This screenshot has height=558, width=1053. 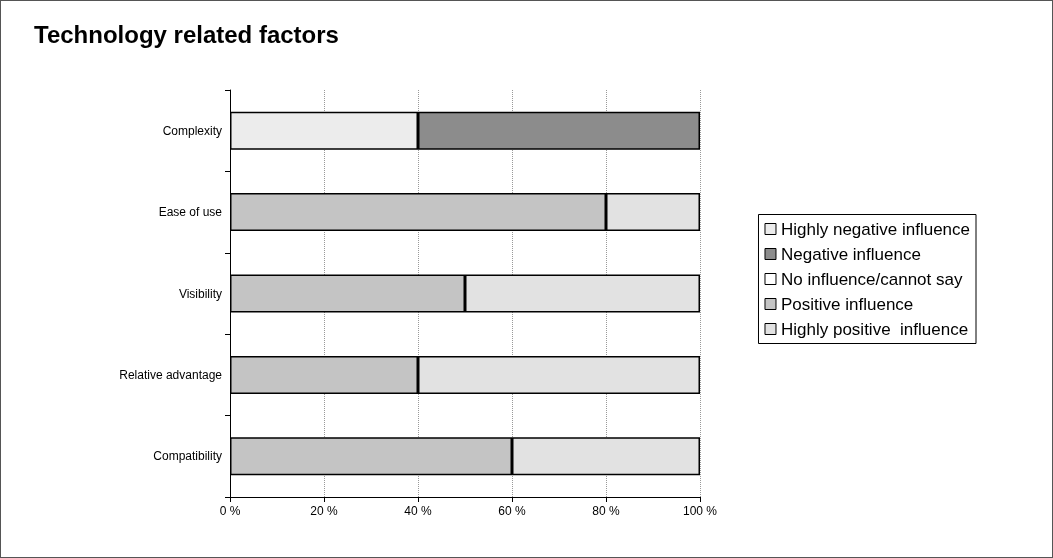 I want to click on y-tick-label: Ease of use, so click(x=190, y=212).